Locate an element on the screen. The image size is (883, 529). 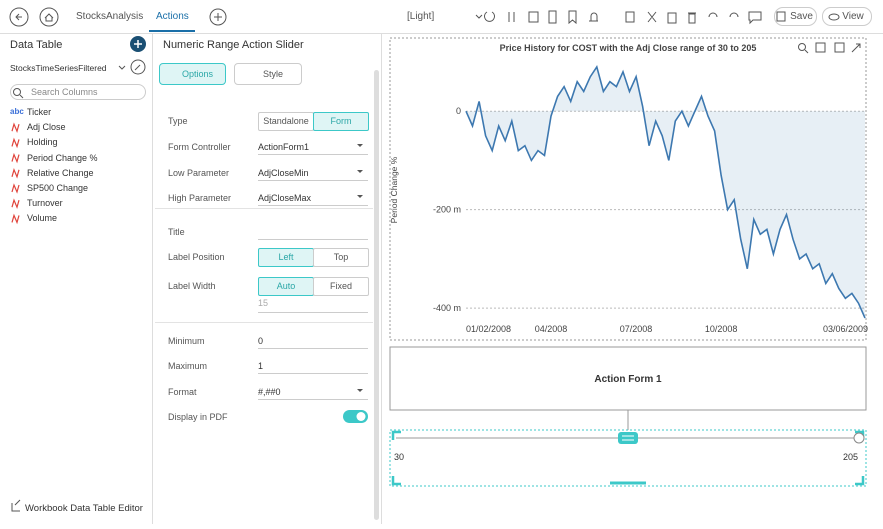
column-name: Relative Change is located at coordinates (60, 172).